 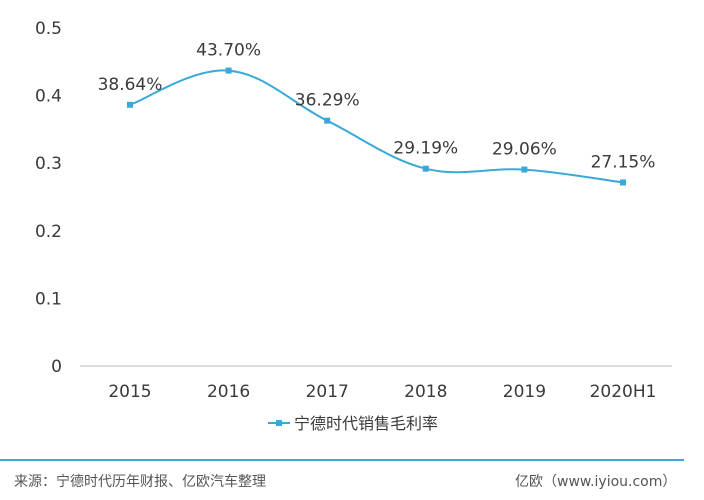 What do you see at coordinates (56, 367) in the screenshot?
I see `y-tick-label: 0` at bounding box center [56, 367].